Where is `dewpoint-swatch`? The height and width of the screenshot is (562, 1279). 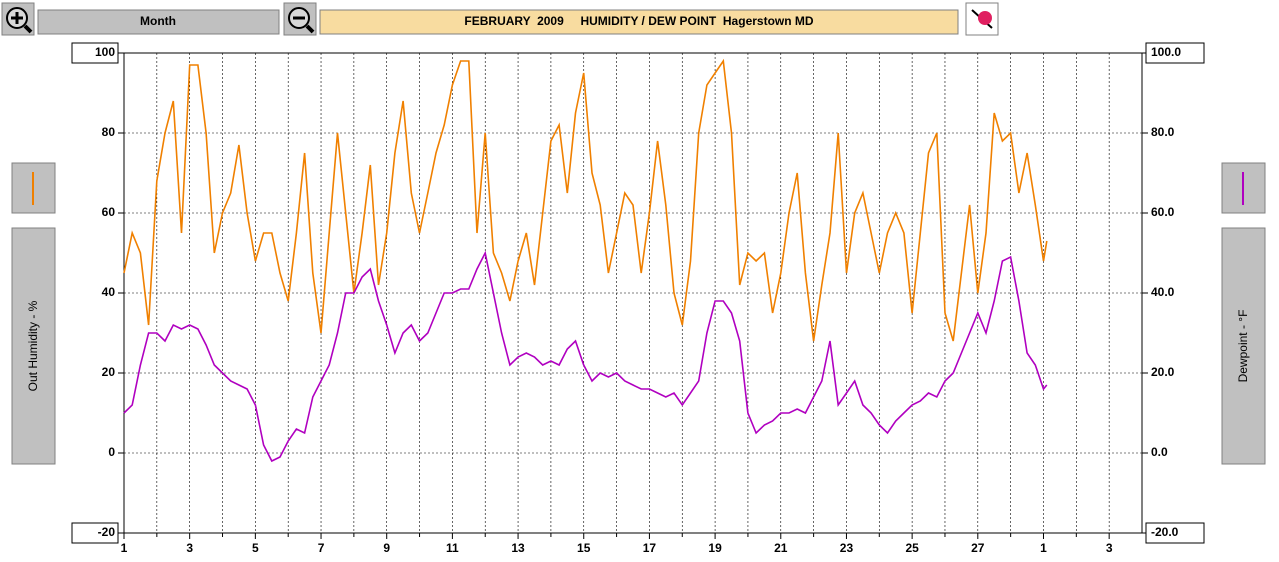 dewpoint-swatch is located at coordinates (1243, 188).